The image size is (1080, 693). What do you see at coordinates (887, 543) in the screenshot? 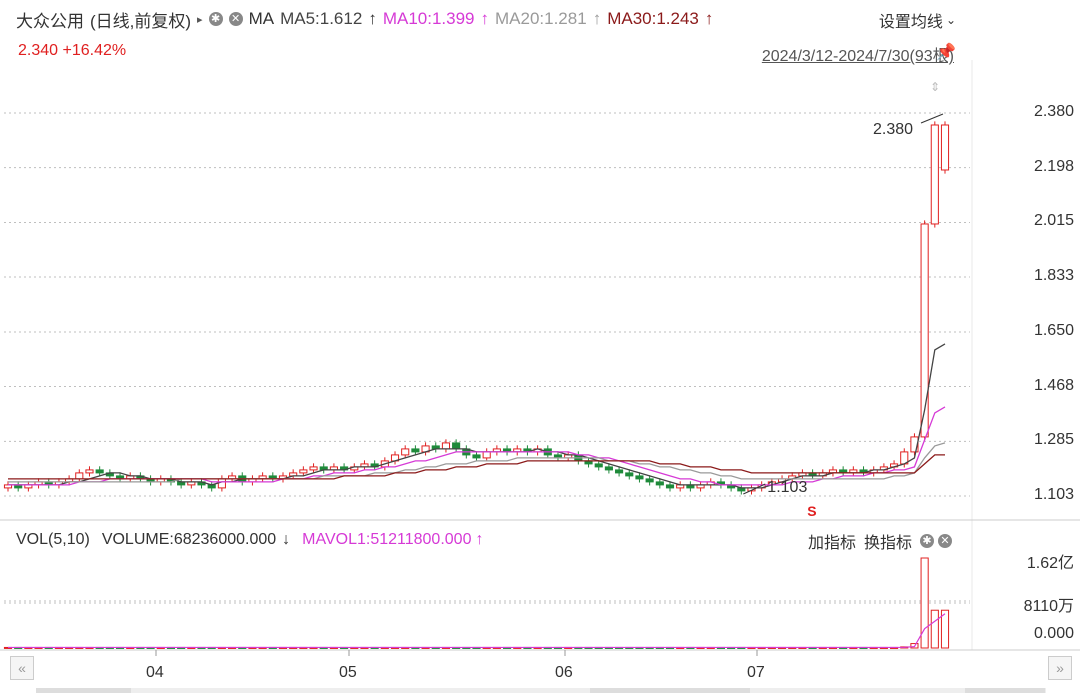
I see `switch-indicator-button: 换指标` at bounding box center [887, 543].